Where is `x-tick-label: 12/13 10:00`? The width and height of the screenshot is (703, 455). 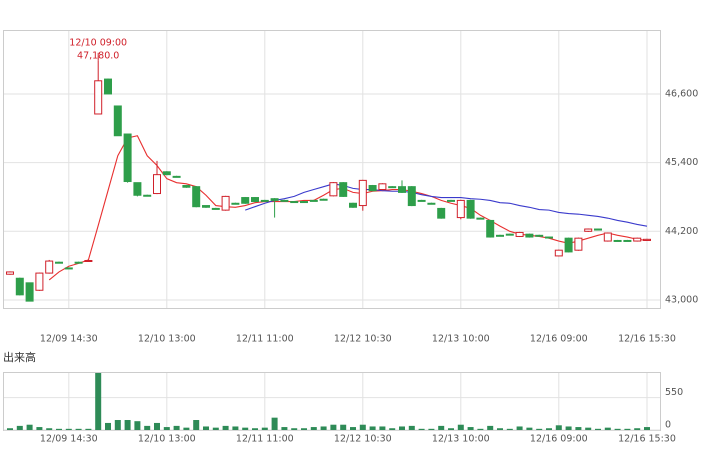
x-tick-label: 12/13 10:00 is located at coordinates (461, 339).